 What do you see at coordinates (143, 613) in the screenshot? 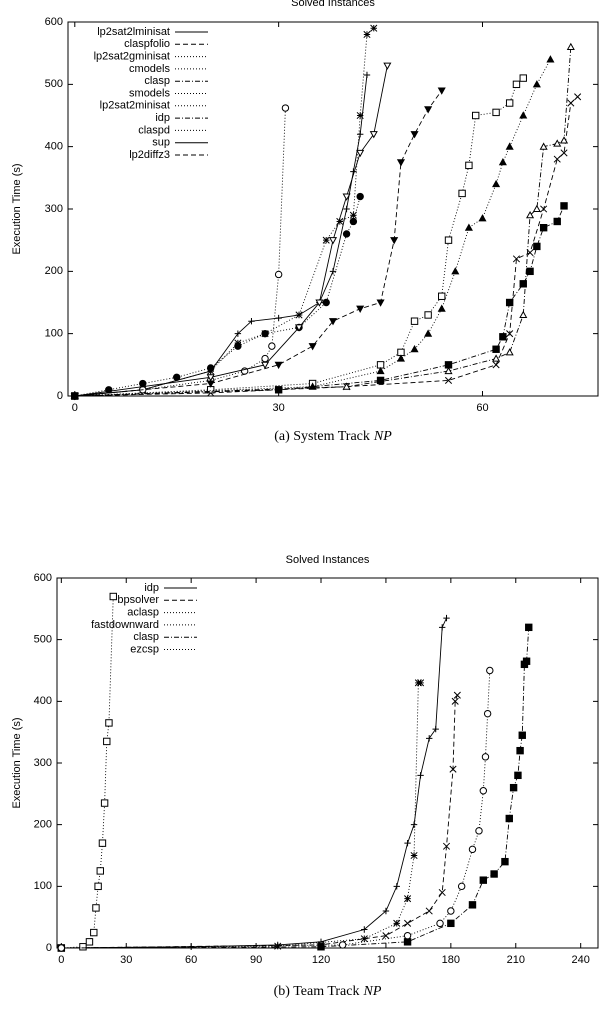
I see `legend-label: aclasp` at bounding box center [143, 613].